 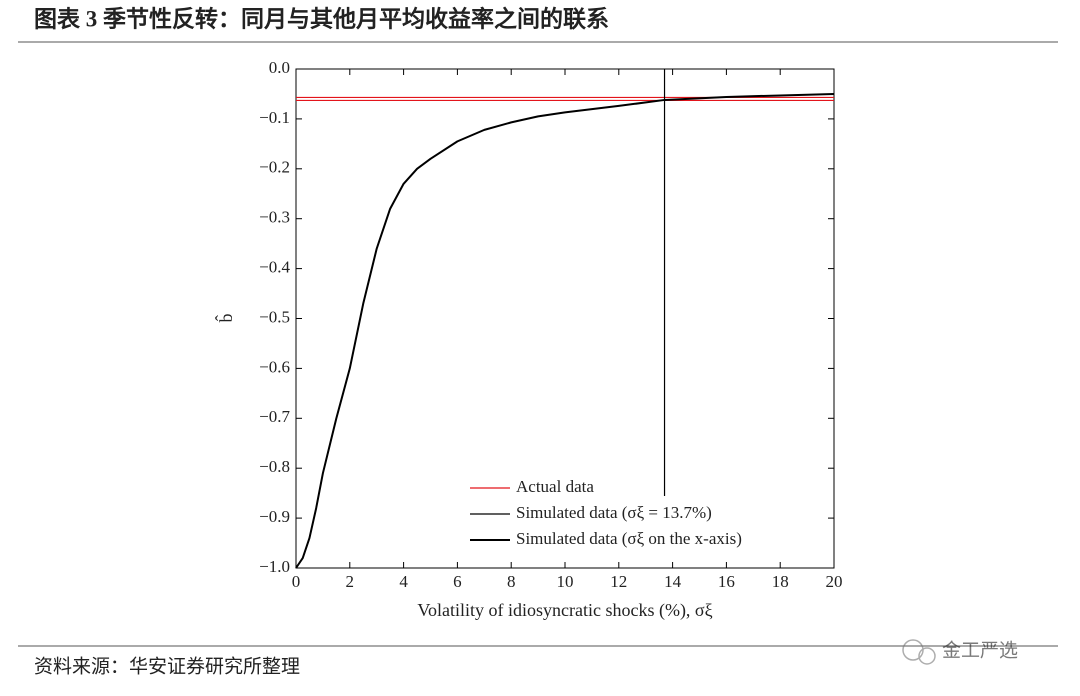 What do you see at coordinates (673, 581) in the screenshot?
I see `x-tick-label: 14` at bounding box center [673, 581].